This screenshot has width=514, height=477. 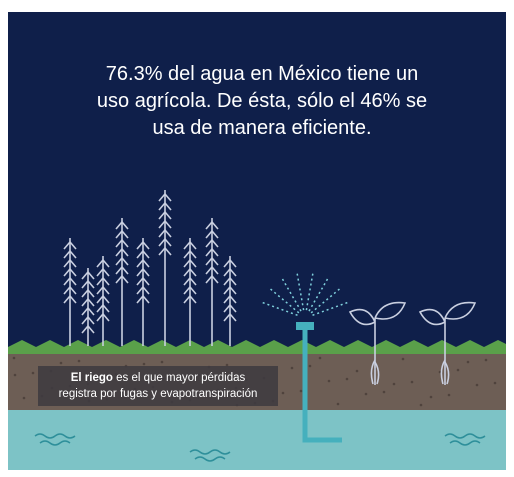 What do you see at coordinates (158, 378) in the screenshot?
I see `caption-line-1: El riego es el que mayor pérdidas` at bounding box center [158, 378].